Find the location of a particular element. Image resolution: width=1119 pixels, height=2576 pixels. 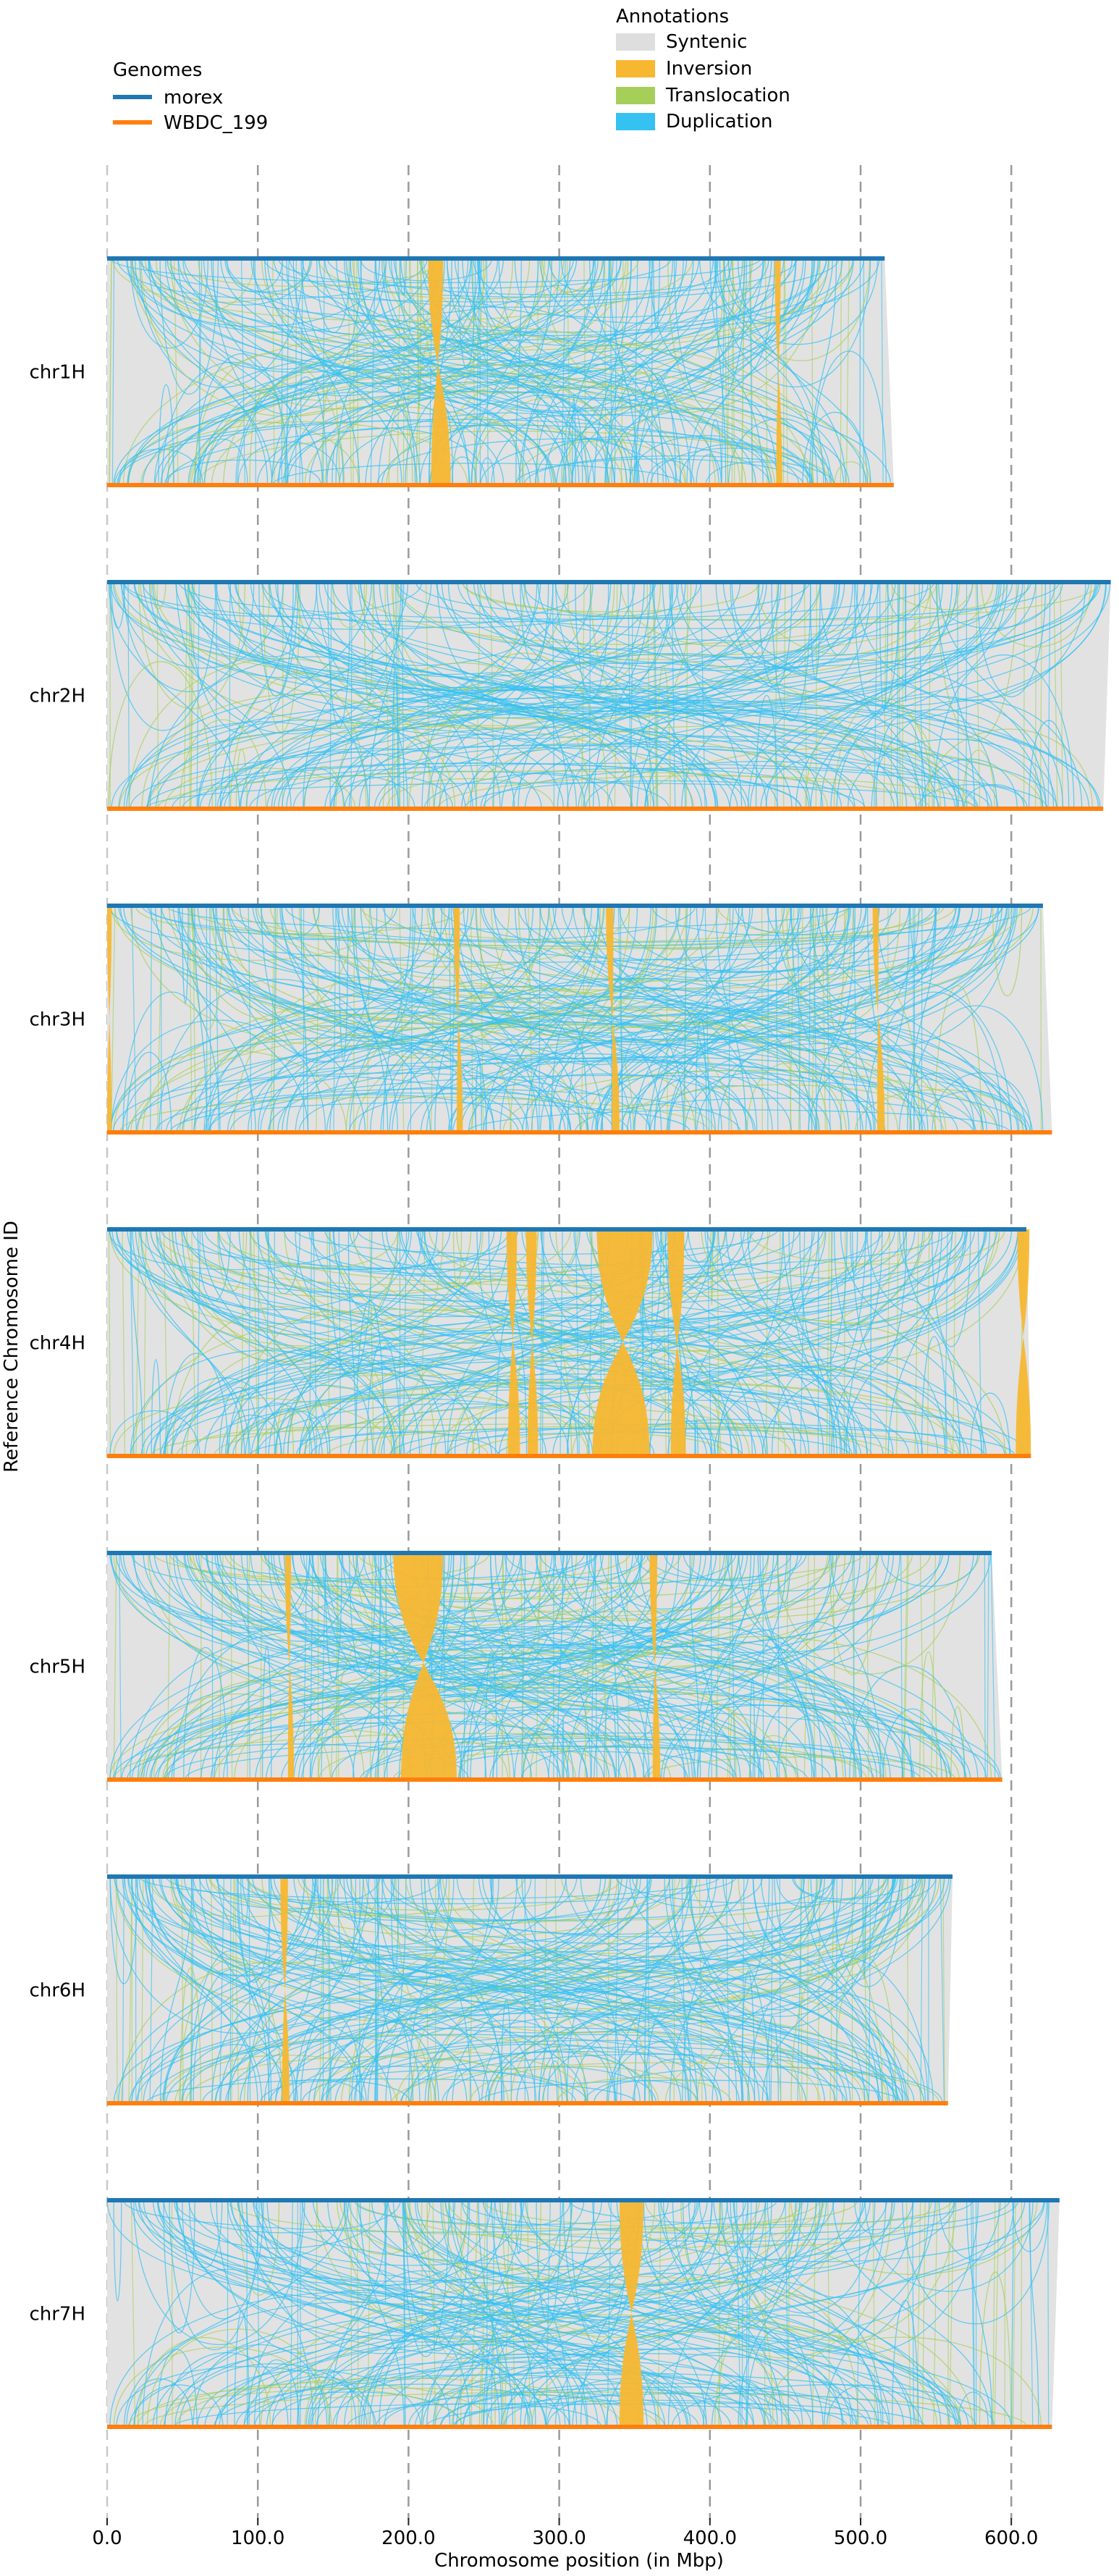

x-tick-label: 400.0 is located at coordinates (710, 2538).